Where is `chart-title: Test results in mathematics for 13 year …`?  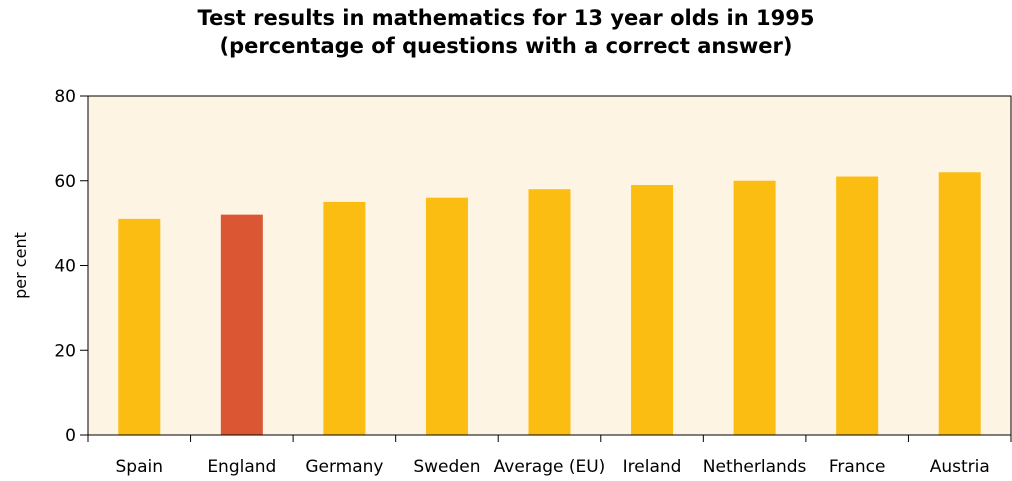
chart-title: Test results in mathematics for 13 year … is located at coordinates (506, 18).